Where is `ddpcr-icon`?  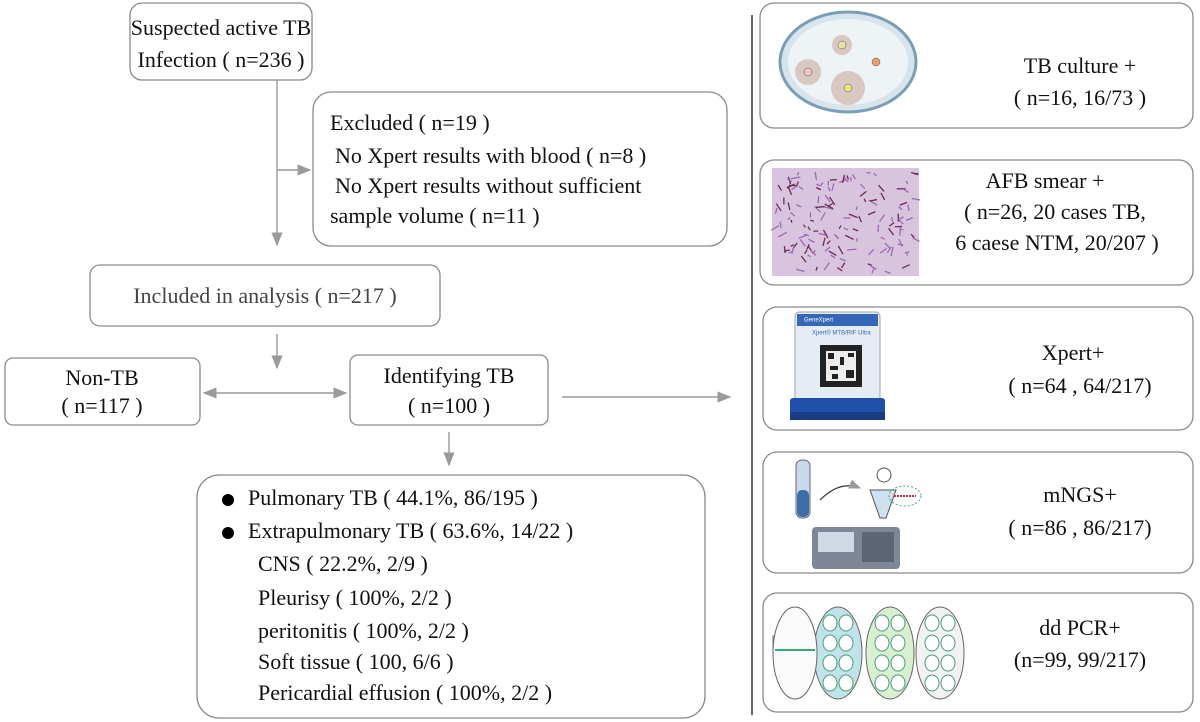
ddpcr-icon is located at coordinates (868, 653).